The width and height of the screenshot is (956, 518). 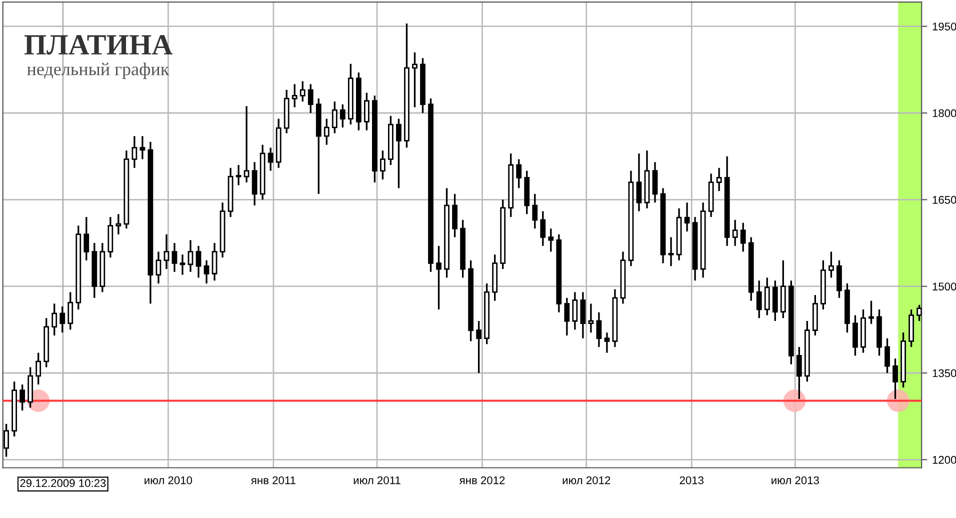 I want to click on x-tick-label: янв 2011, so click(x=273, y=480).